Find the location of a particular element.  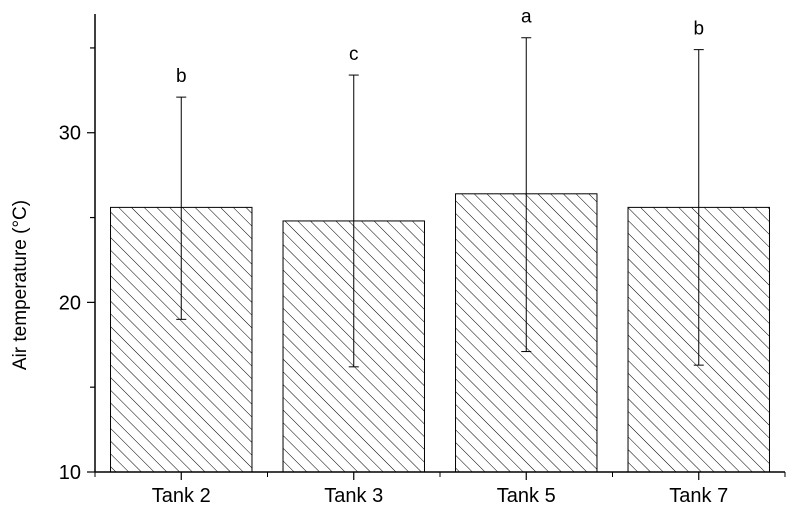

y-tick-label: 20 is located at coordinates (70, 303).